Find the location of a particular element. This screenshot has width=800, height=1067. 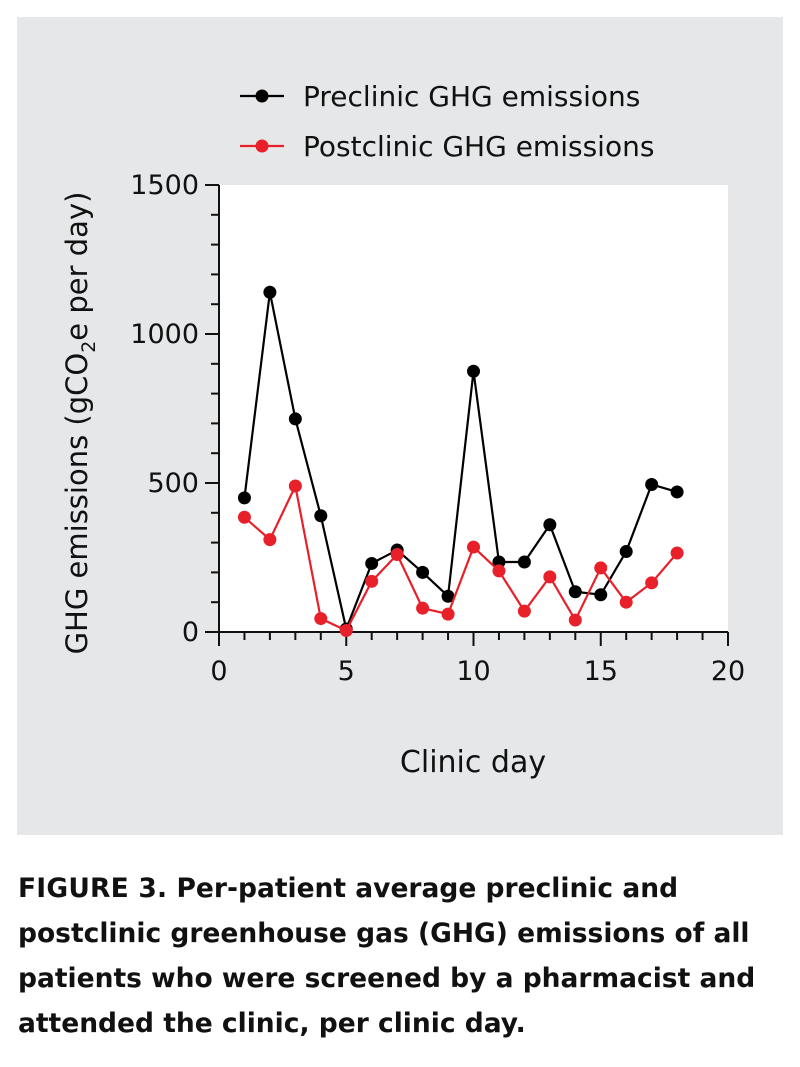

legend-label: Postclinic GHG emissions is located at coordinates (478, 146).